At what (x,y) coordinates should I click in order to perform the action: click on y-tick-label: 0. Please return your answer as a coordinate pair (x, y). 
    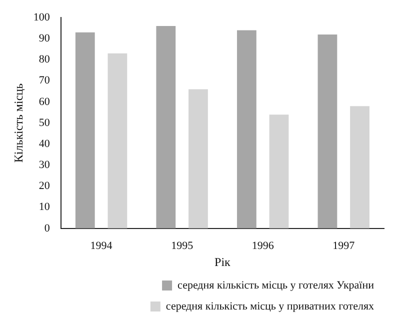
    Looking at the image, I should click on (47, 228).